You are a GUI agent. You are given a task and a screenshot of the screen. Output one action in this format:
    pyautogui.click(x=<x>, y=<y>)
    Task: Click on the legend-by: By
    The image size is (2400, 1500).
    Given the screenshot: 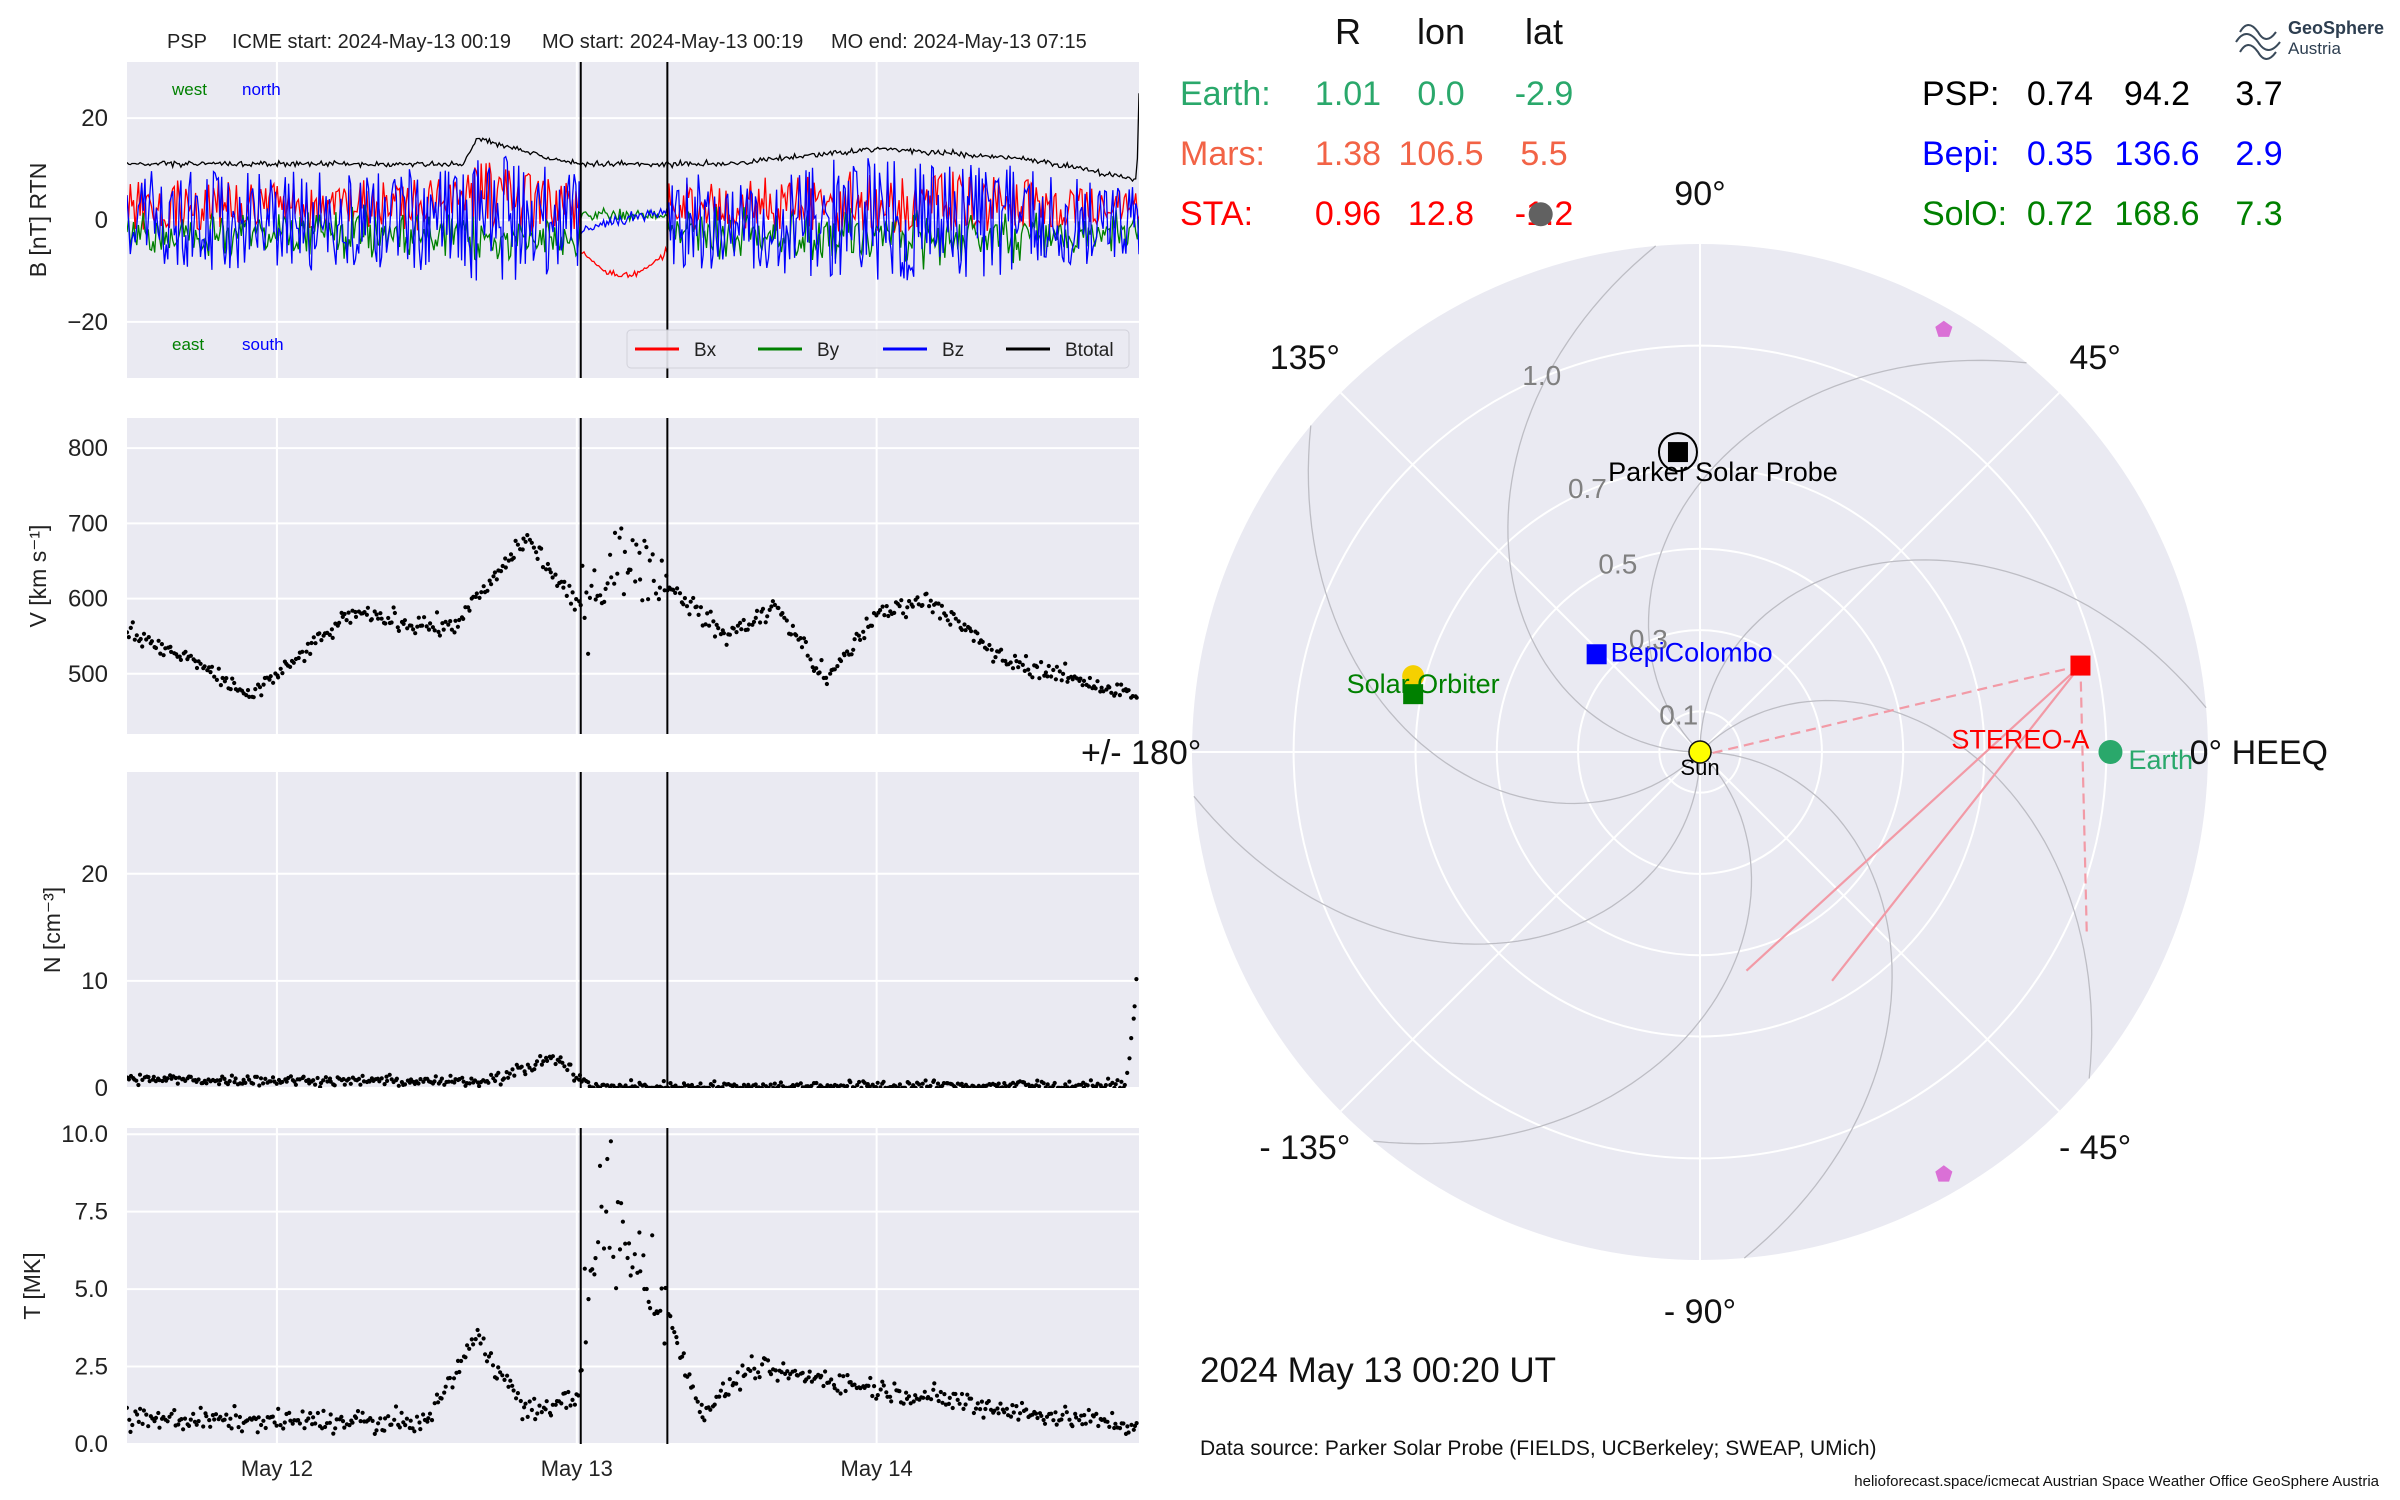 What is the action you would take?
    pyautogui.click(x=828, y=350)
    